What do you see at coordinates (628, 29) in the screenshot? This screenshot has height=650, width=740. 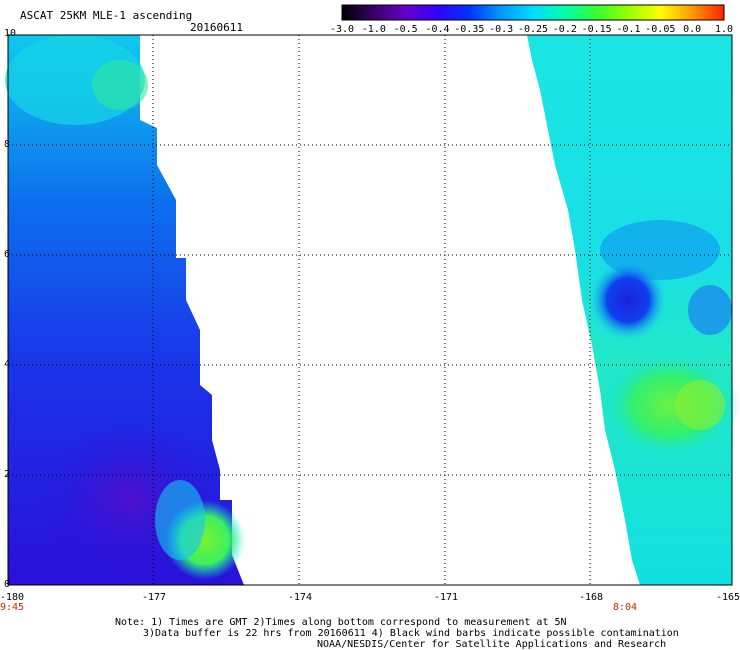 I see `colorbar-tick-label: -0.1` at bounding box center [628, 29].